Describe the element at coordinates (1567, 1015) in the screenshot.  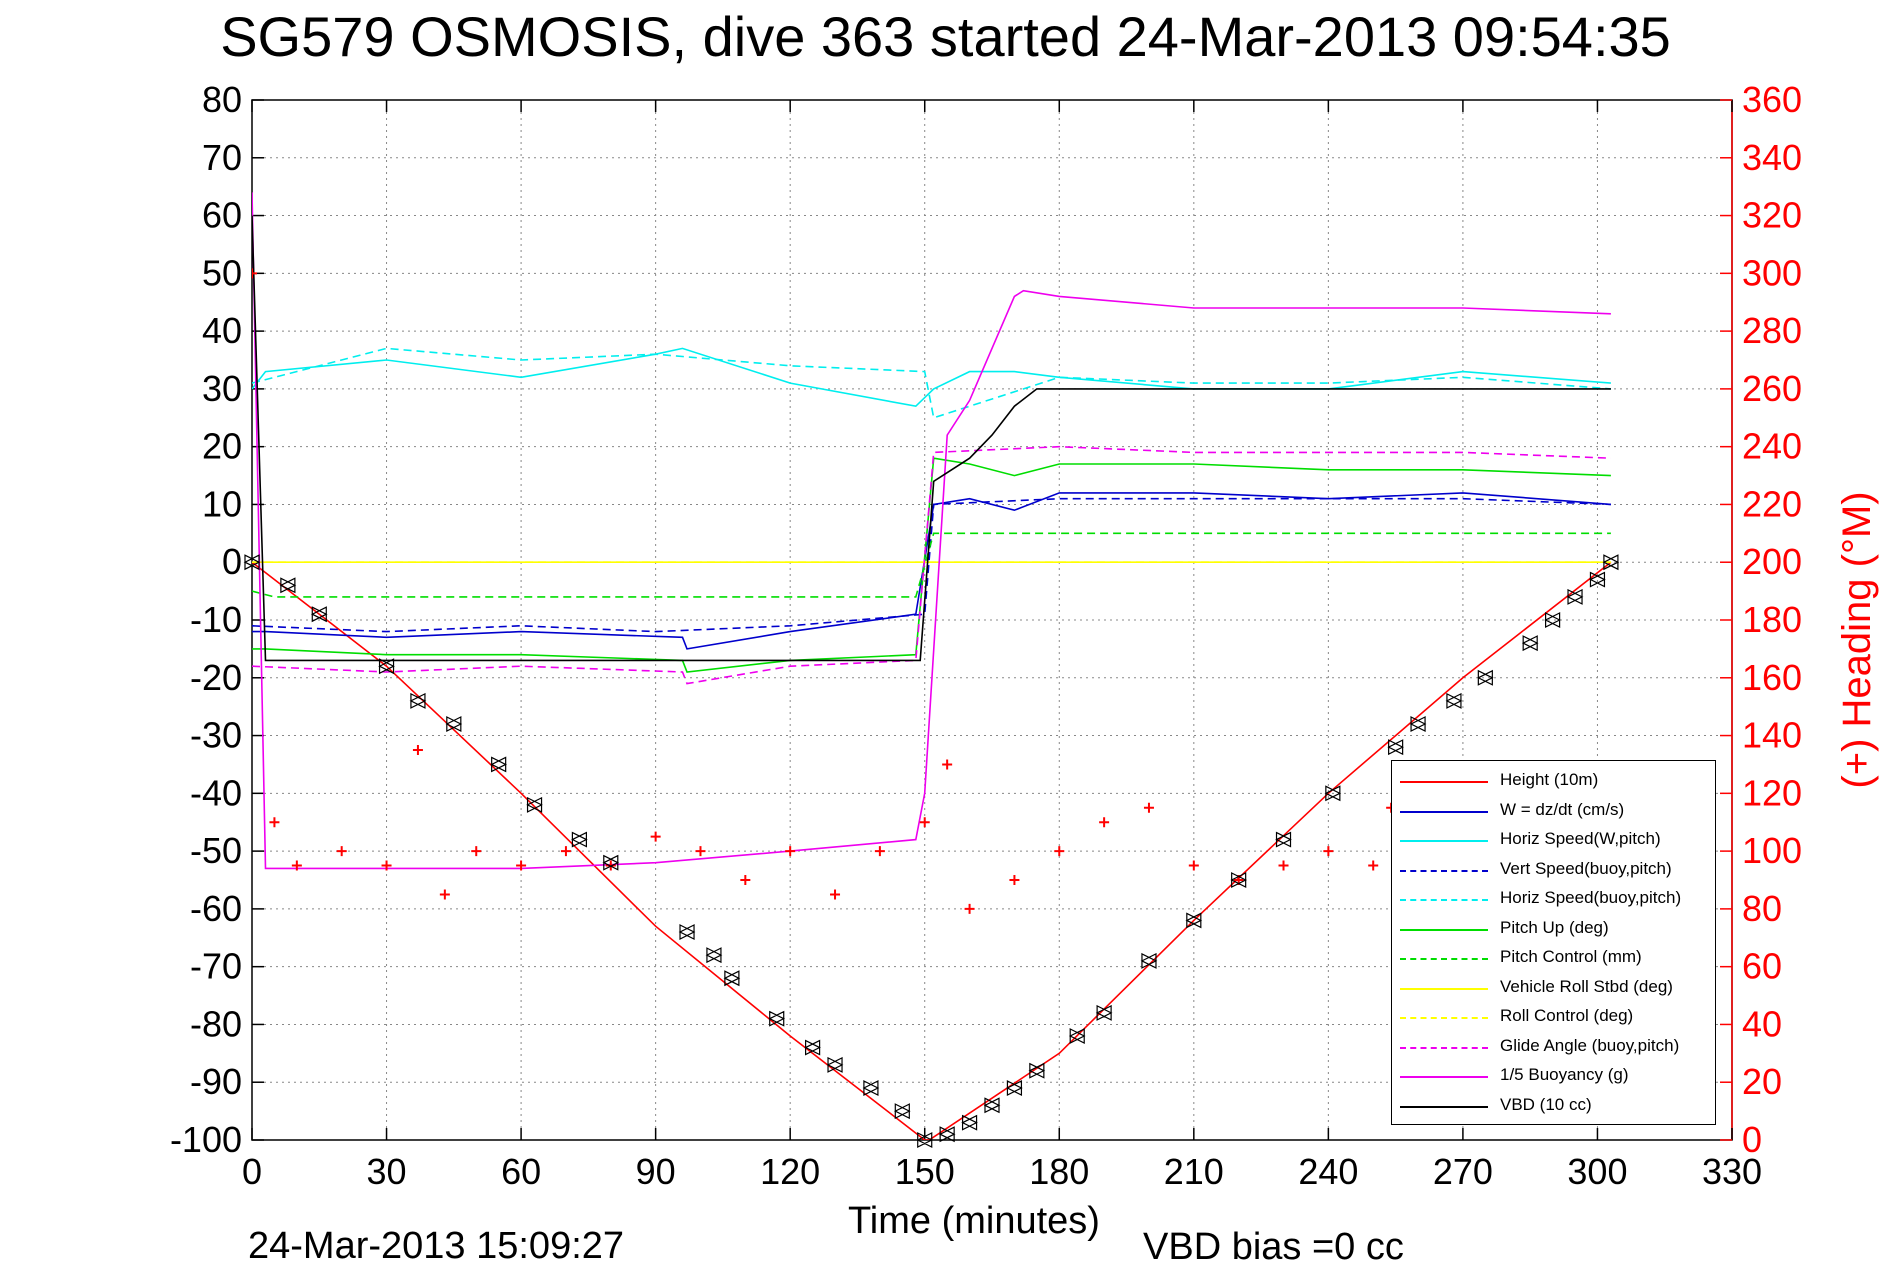
I see `legend-label: Roll Control (deg)` at that location.